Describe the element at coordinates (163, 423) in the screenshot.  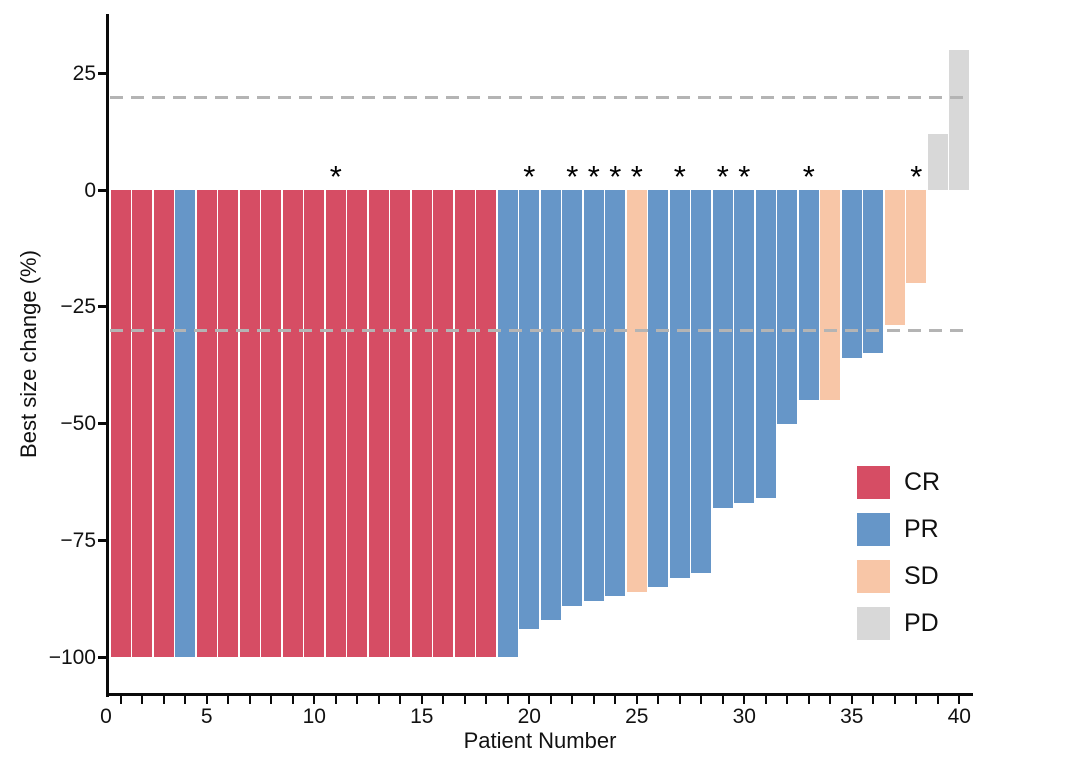
I see `patient-bar-3-CR` at that location.